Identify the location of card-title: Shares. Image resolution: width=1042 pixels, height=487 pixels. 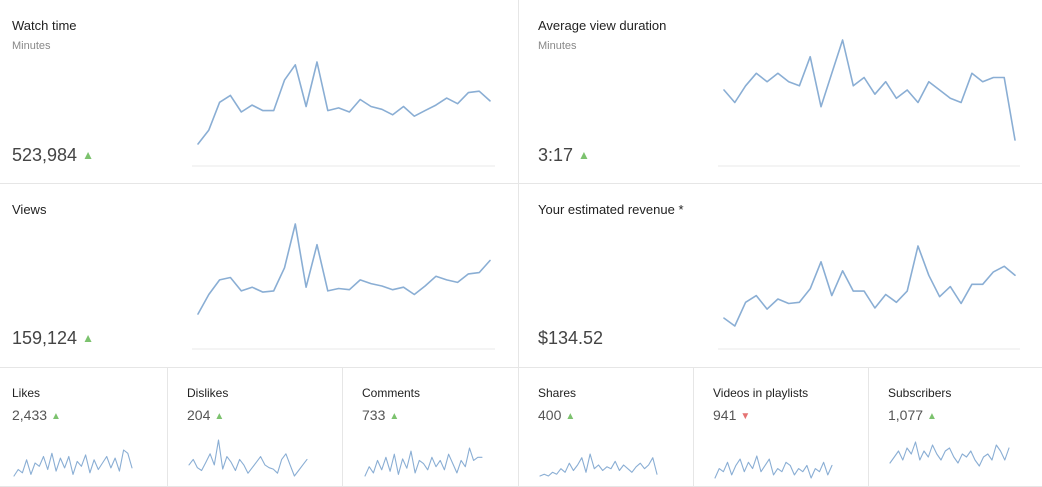
(557, 393).